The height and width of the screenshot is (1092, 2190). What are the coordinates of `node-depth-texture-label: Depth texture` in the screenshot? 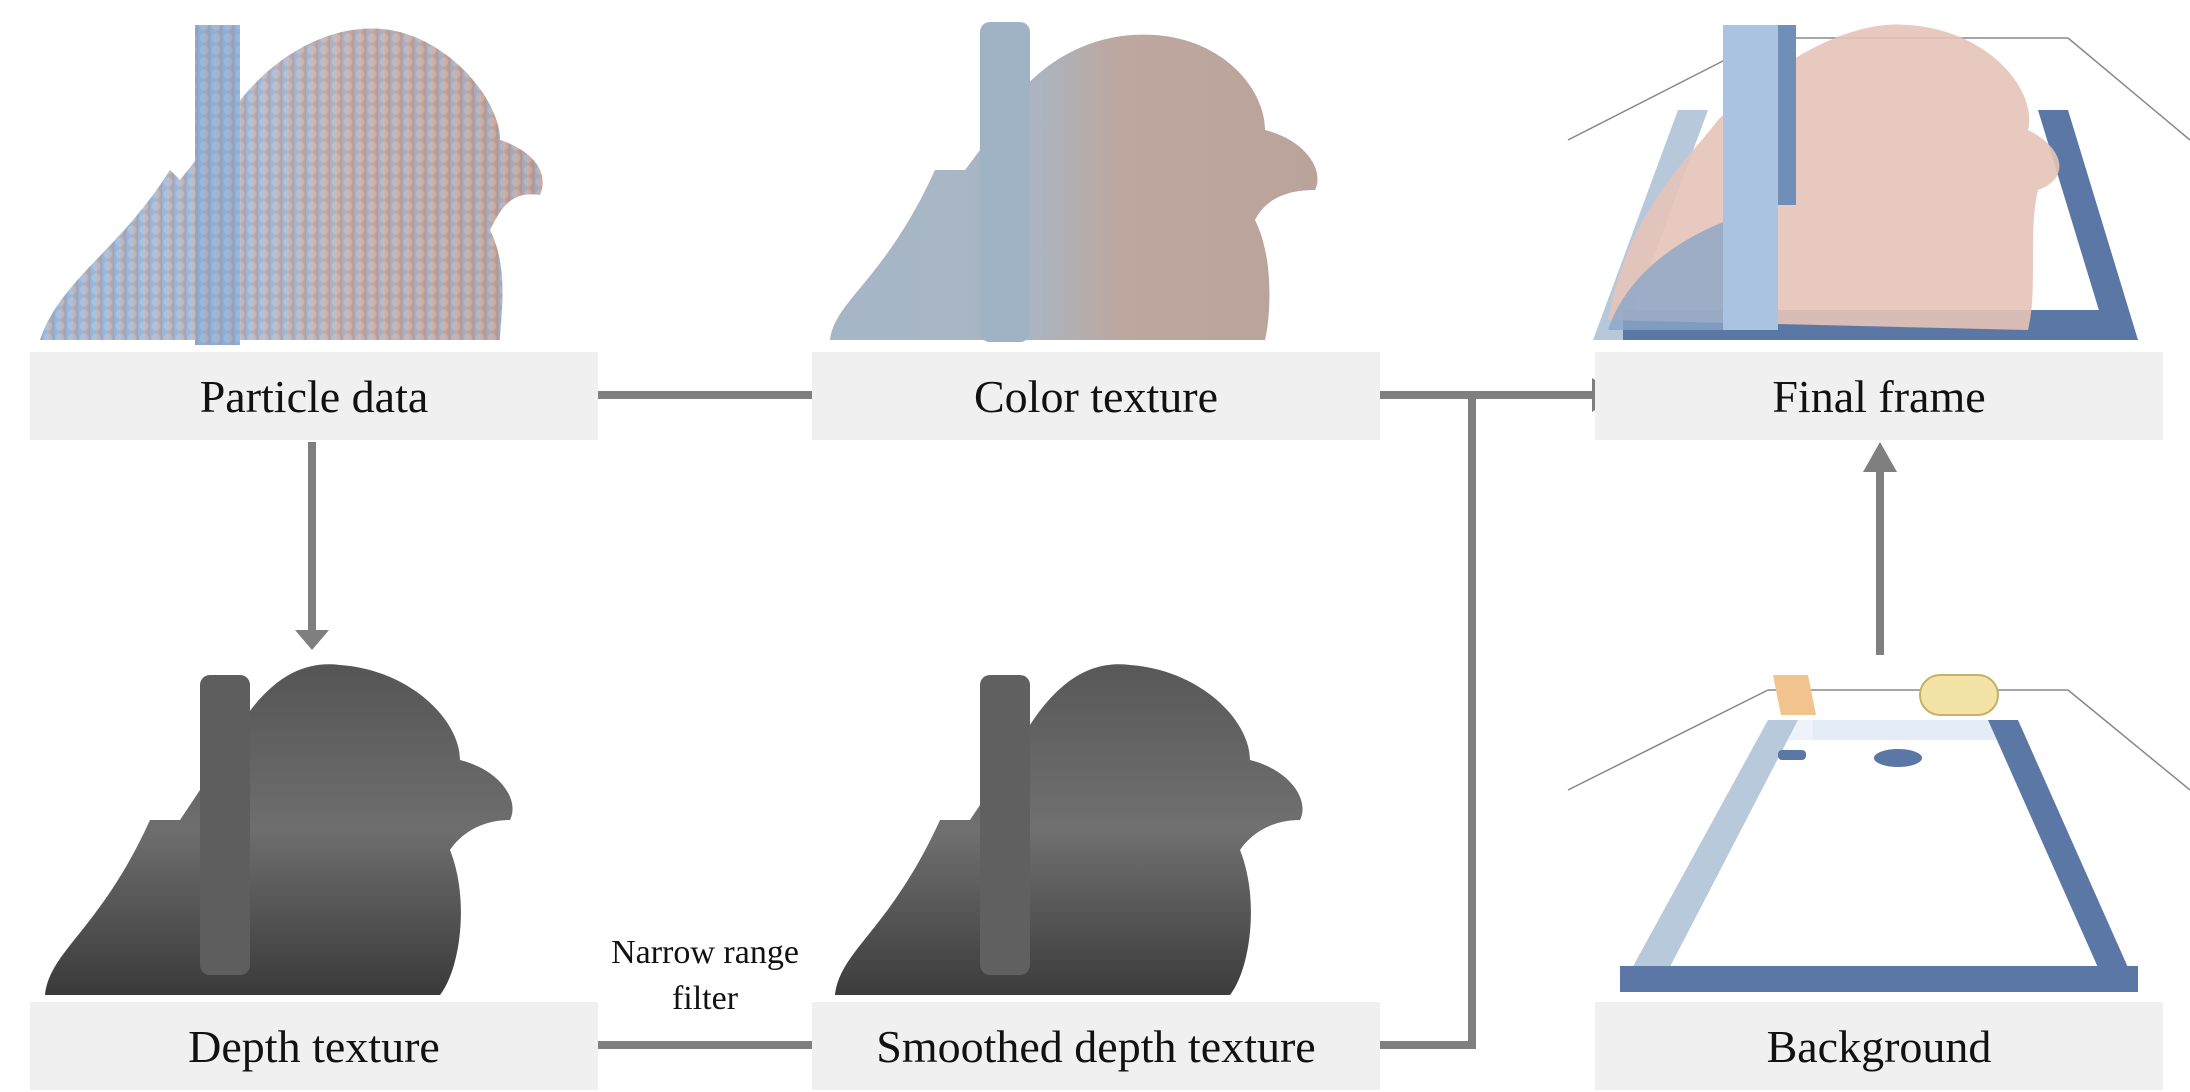 It's located at (314, 1046).